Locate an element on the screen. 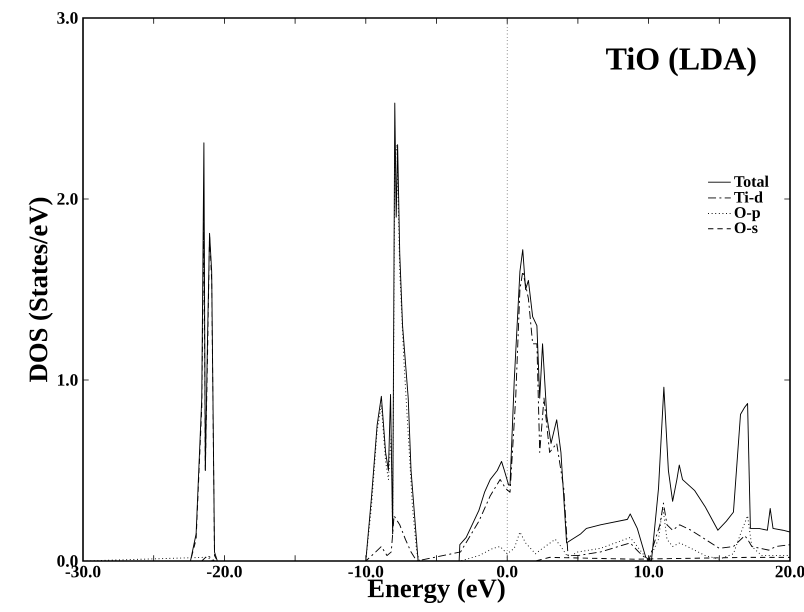 Image resolution: width=804 pixels, height=612 pixels. legend-label: Ti-d is located at coordinates (748, 197).